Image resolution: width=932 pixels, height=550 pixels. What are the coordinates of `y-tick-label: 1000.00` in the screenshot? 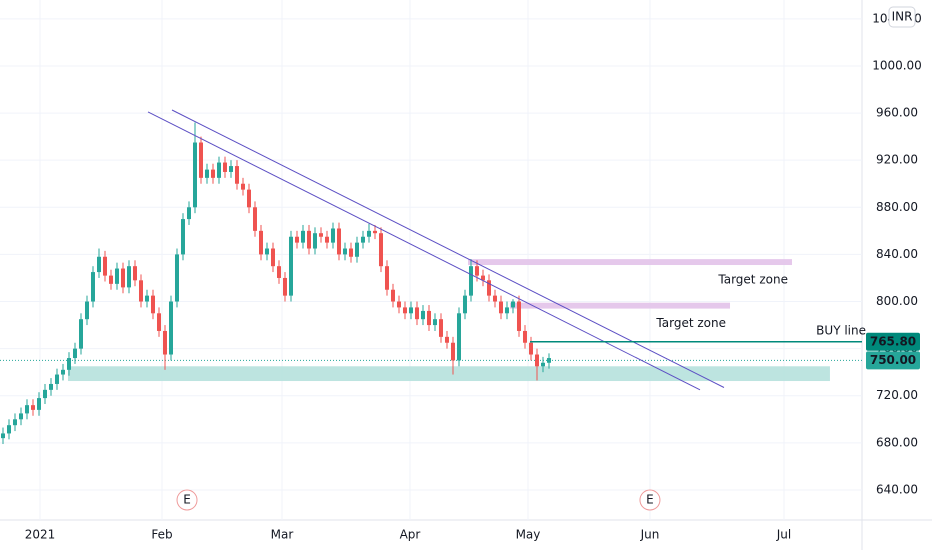 It's located at (897, 65).